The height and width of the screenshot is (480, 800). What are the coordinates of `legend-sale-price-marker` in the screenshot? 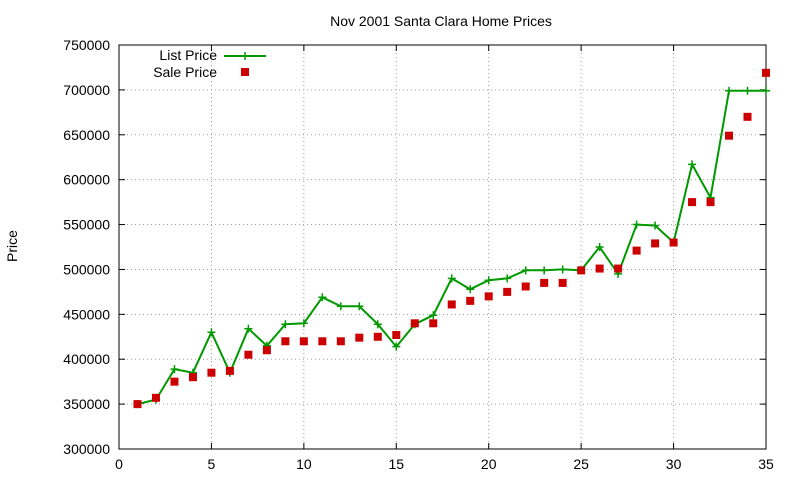 It's located at (245, 72).